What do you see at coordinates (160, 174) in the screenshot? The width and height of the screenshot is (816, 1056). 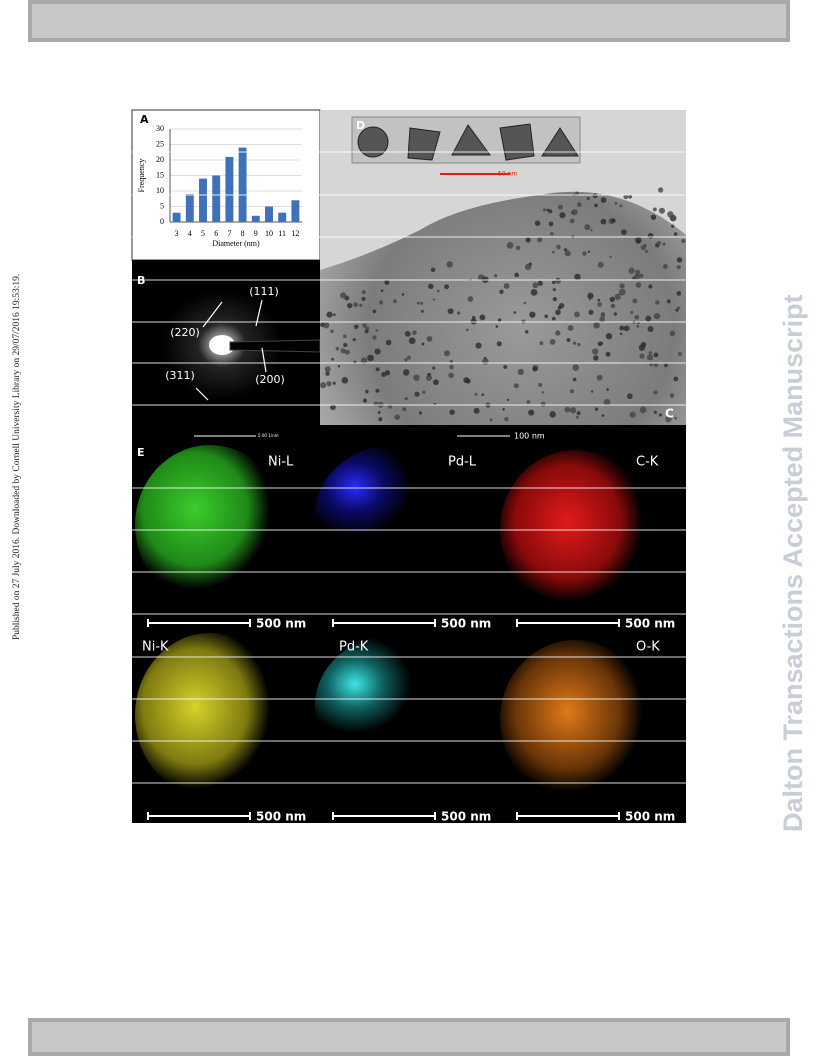 I see `y-tick-label: 15` at bounding box center [160, 174].